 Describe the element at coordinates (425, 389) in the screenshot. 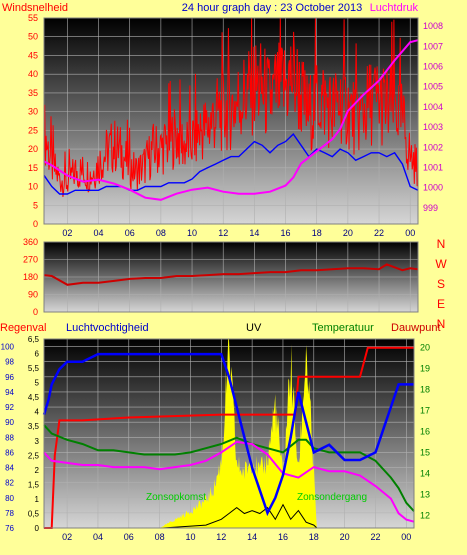

I see `temperature-tick-label: 18` at that location.